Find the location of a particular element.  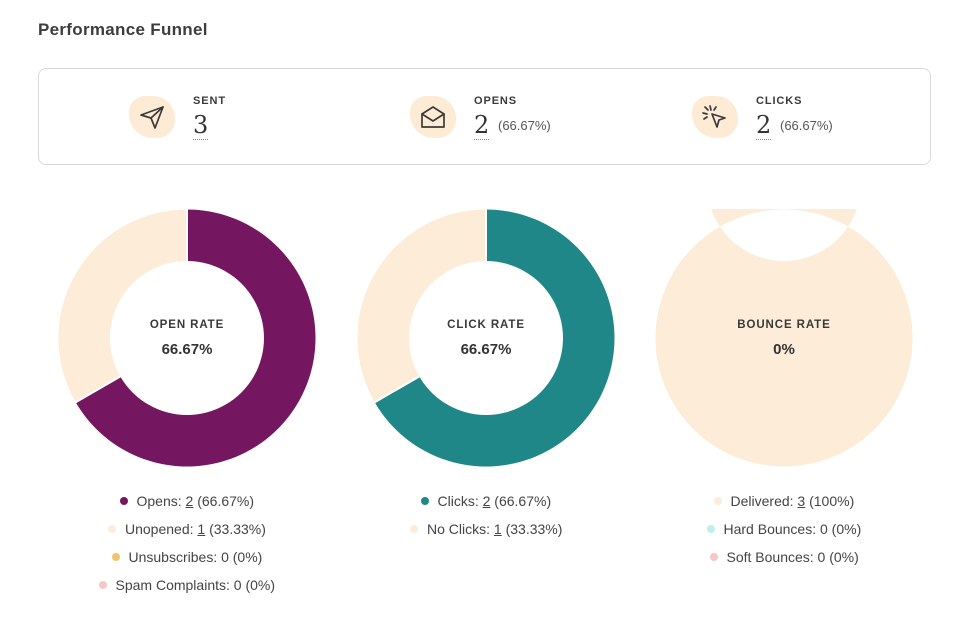

stat-clicks-value: 2 is located at coordinates (764, 125).